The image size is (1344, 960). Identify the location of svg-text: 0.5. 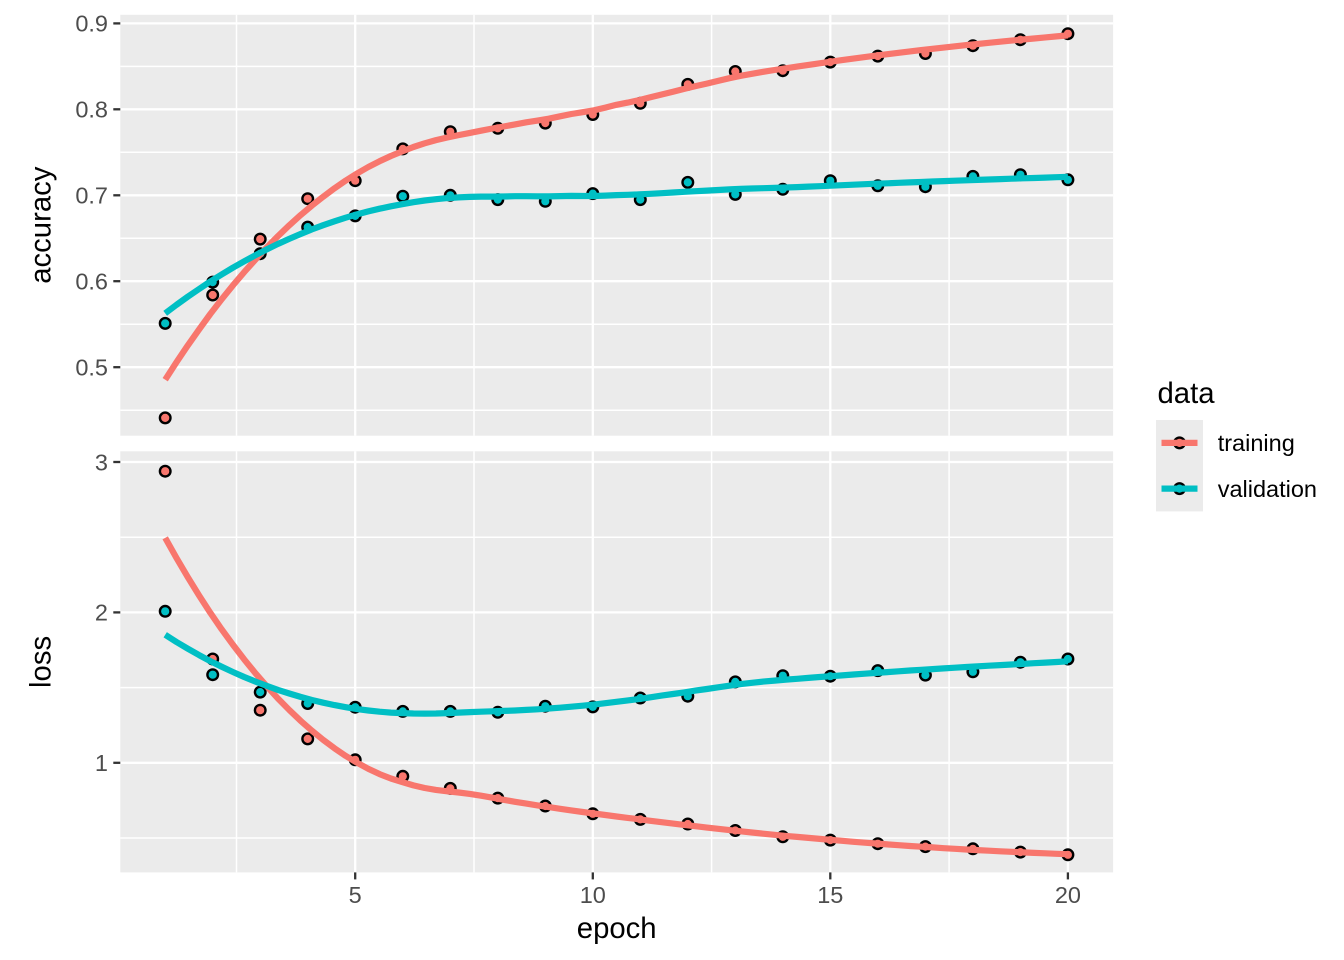
(91, 368).